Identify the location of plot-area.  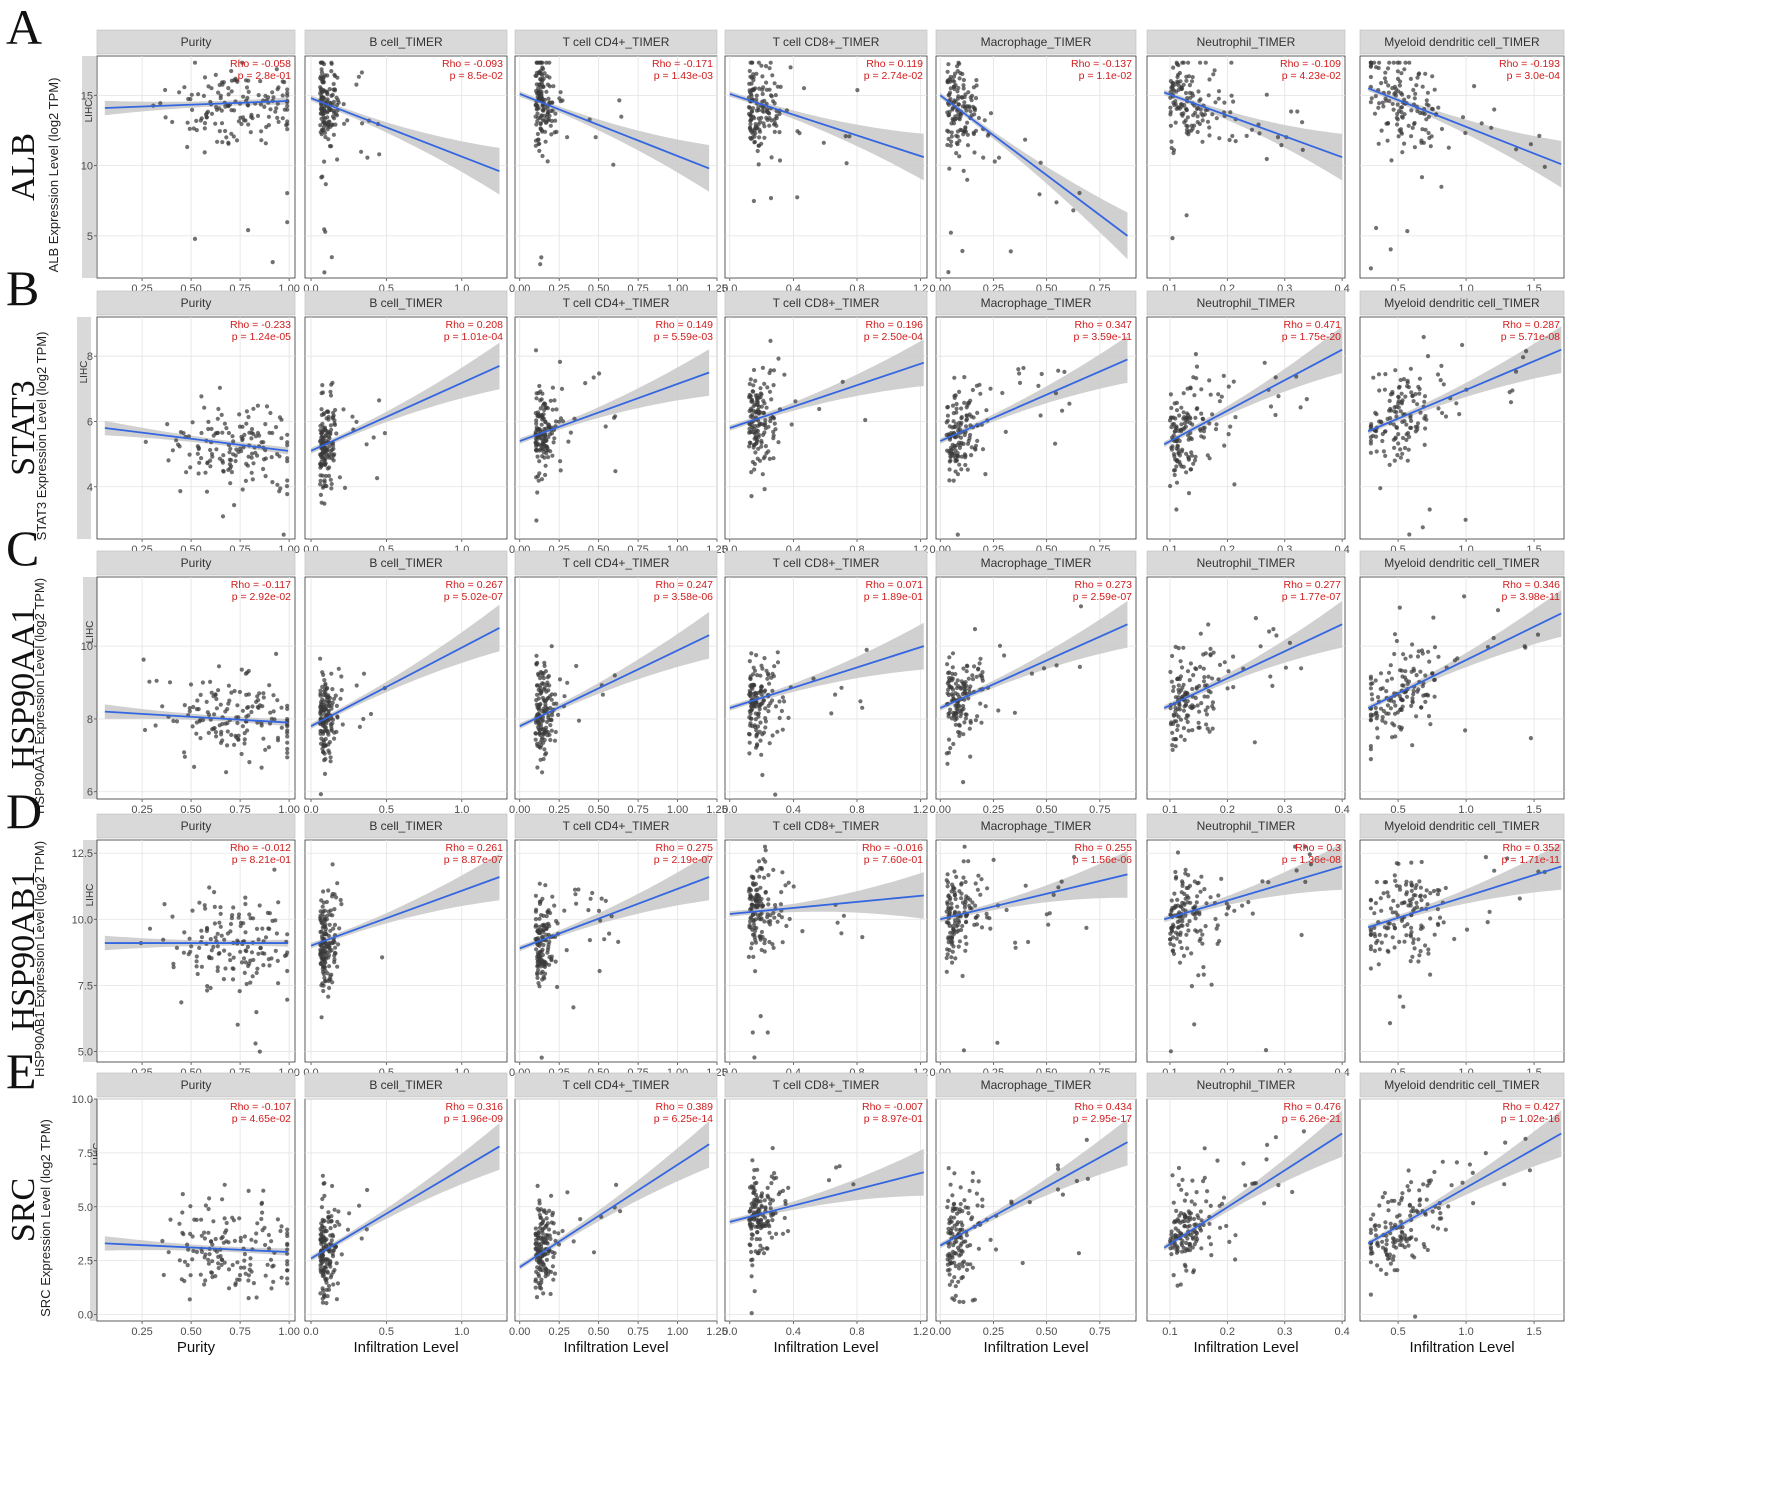
(196, 688).